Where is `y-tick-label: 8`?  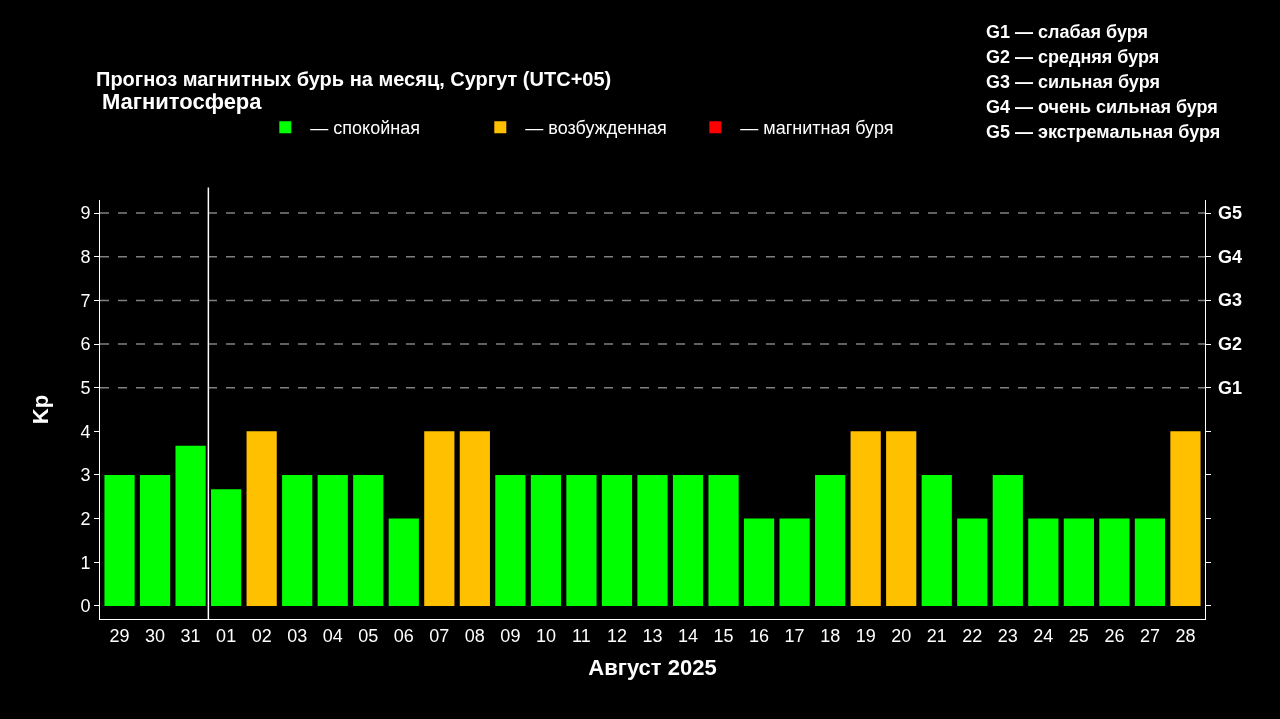
y-tick-label: 8 is located at coordinates (85, 257).